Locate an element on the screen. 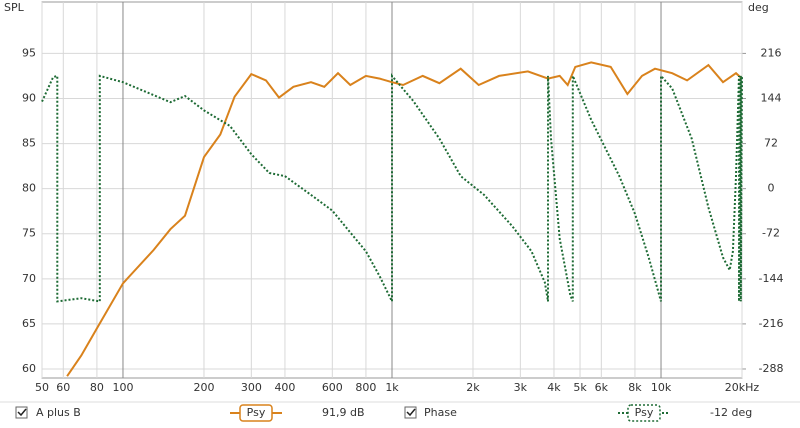 The height and width of the screenshot is (428, 800). x-tick-label: 50 is located at coordinates (42, 387).